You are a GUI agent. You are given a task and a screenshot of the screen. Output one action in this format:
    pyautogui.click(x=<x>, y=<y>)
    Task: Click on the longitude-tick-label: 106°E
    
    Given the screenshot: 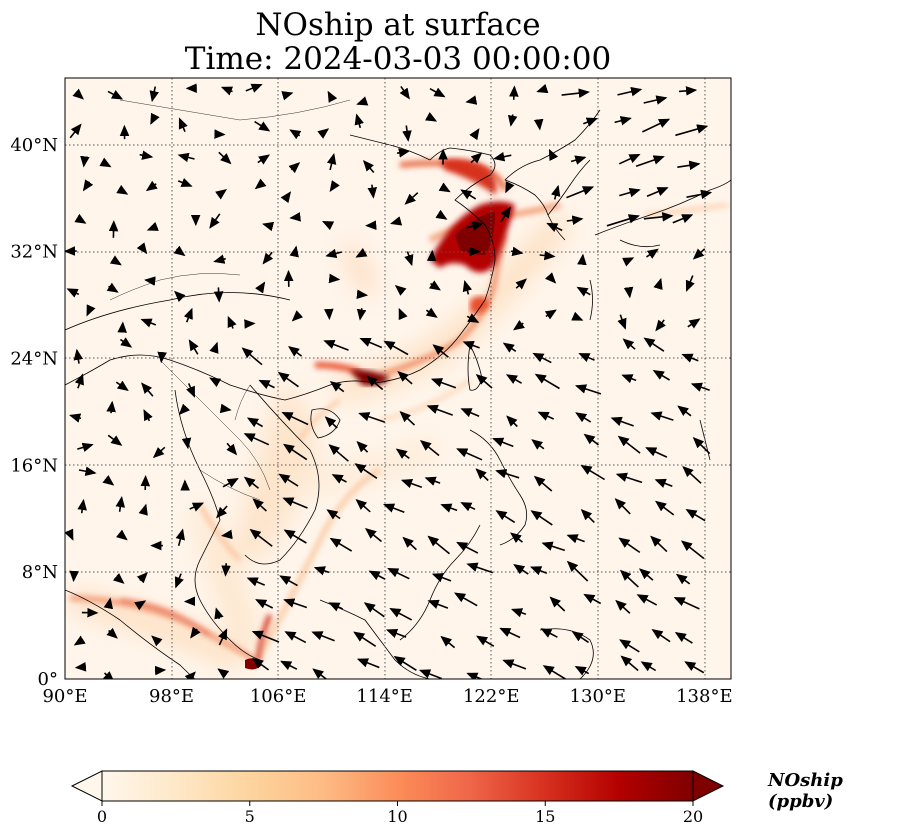 What is the action you would take?
    pyautogui.click(x=278, y=696)
    